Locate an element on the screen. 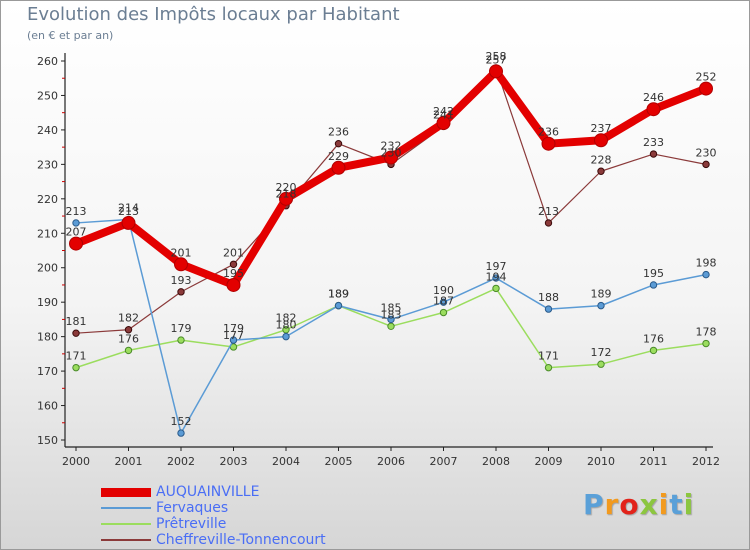 The width and height of the screenshot is (750, 550). x-tick-label: 2002 is located at coordinates (181, 461).